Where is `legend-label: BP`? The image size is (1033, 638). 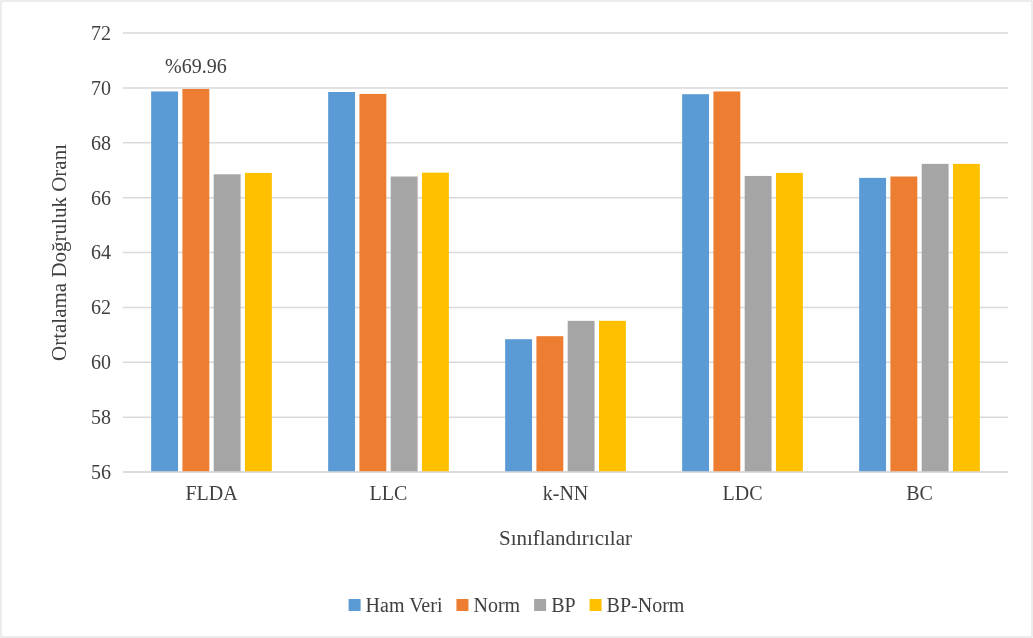
legend-label: BP is located at coordinates (563, 605).